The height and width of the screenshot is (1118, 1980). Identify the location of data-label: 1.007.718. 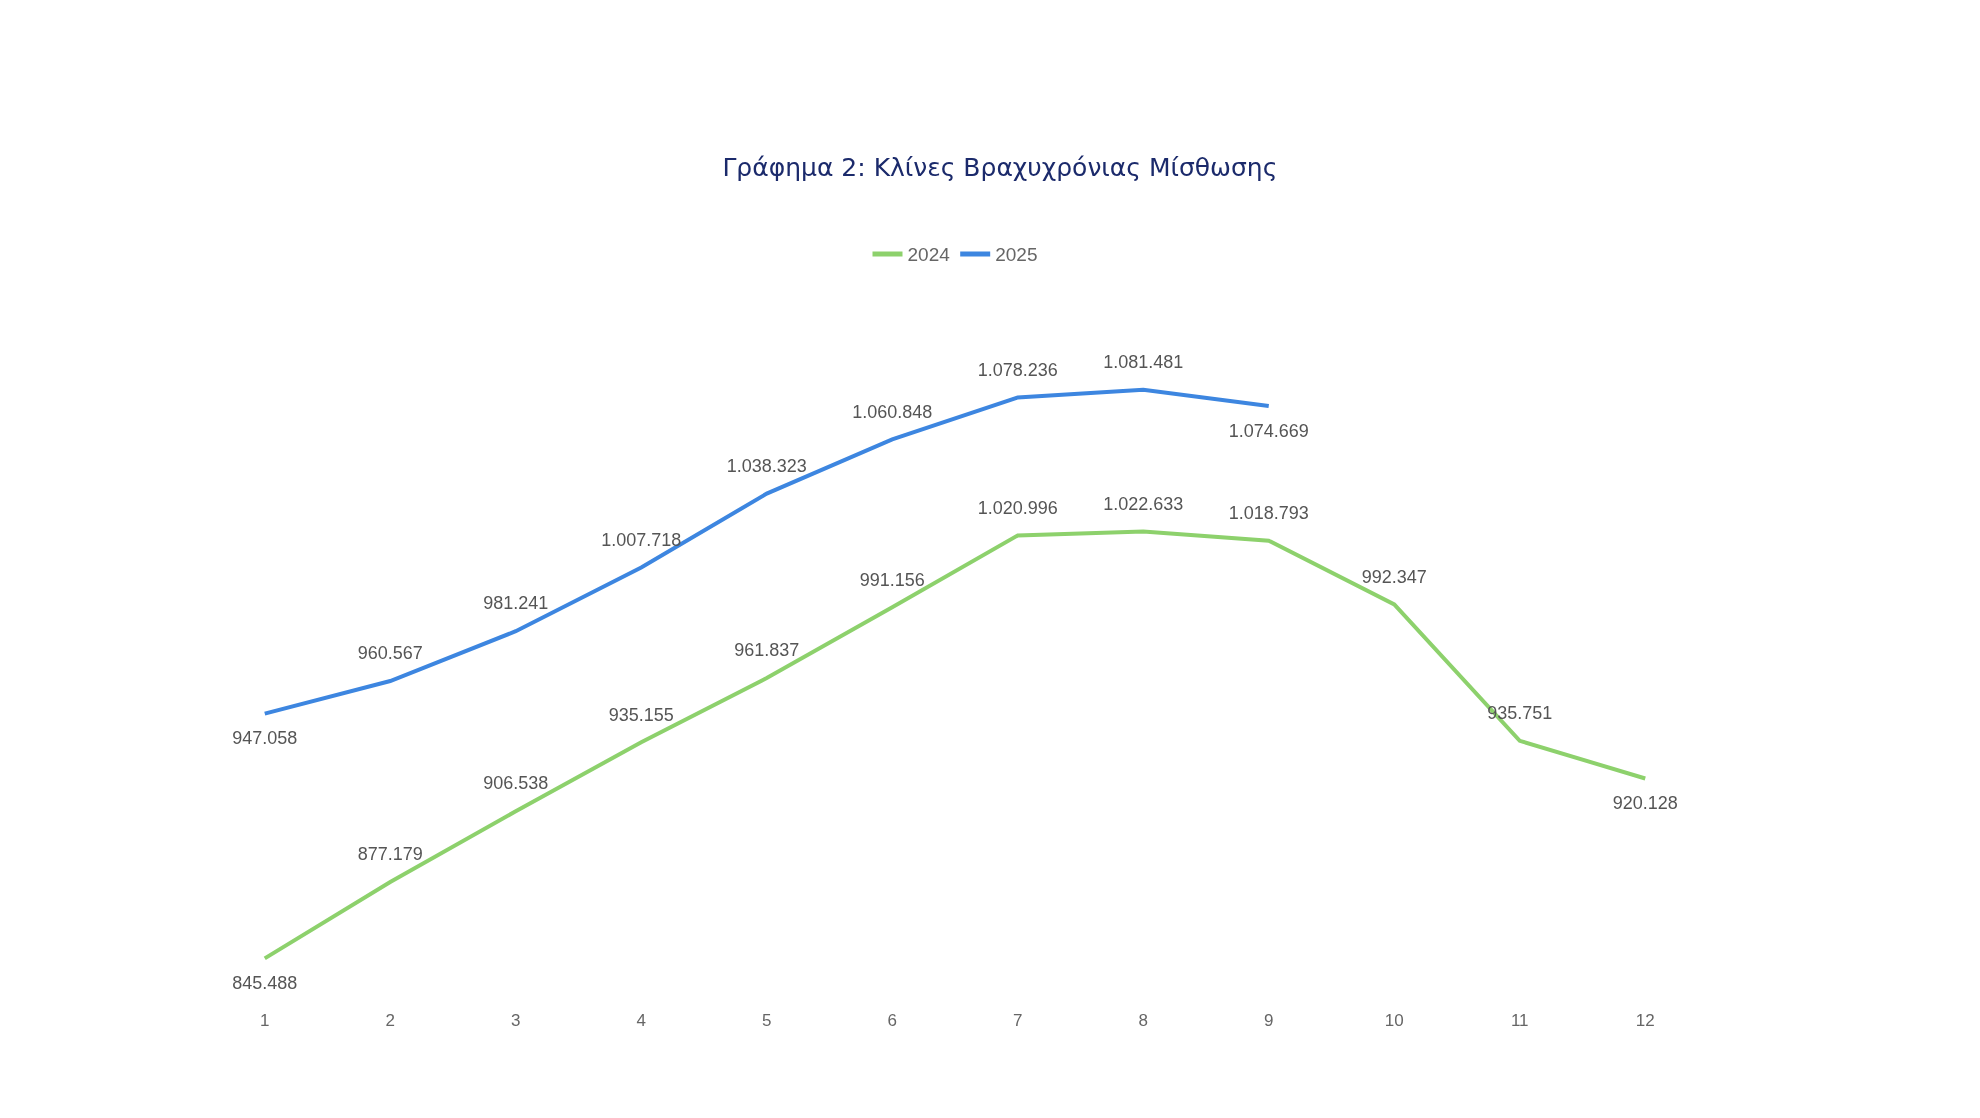
(641, 539).